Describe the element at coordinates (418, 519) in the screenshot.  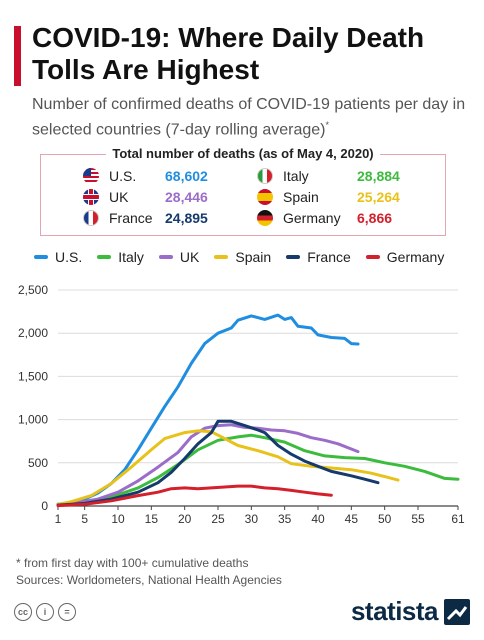
I see `x-tick-label: 55` at that location.